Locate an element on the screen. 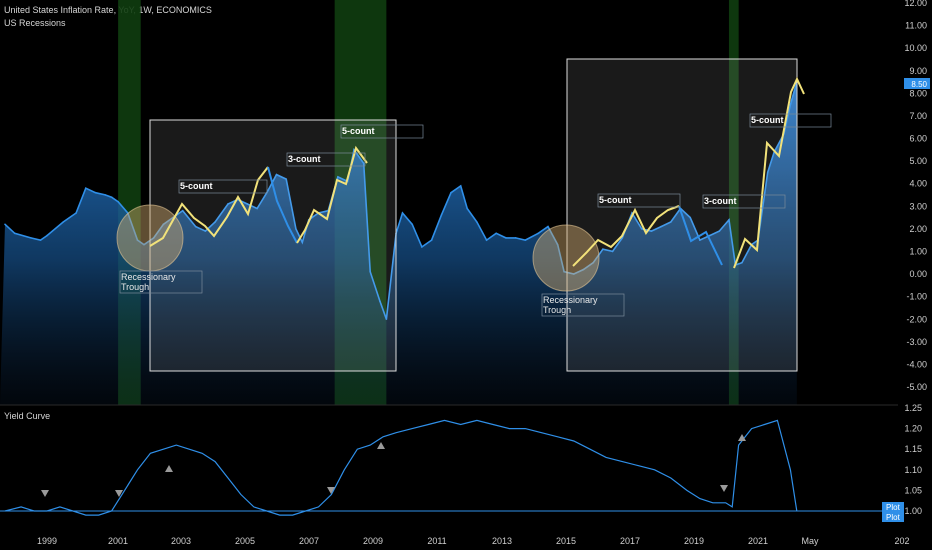 This screenshot has height=550, width=932. y-tick-label: 2.00 is located at coordinates (918, 229).